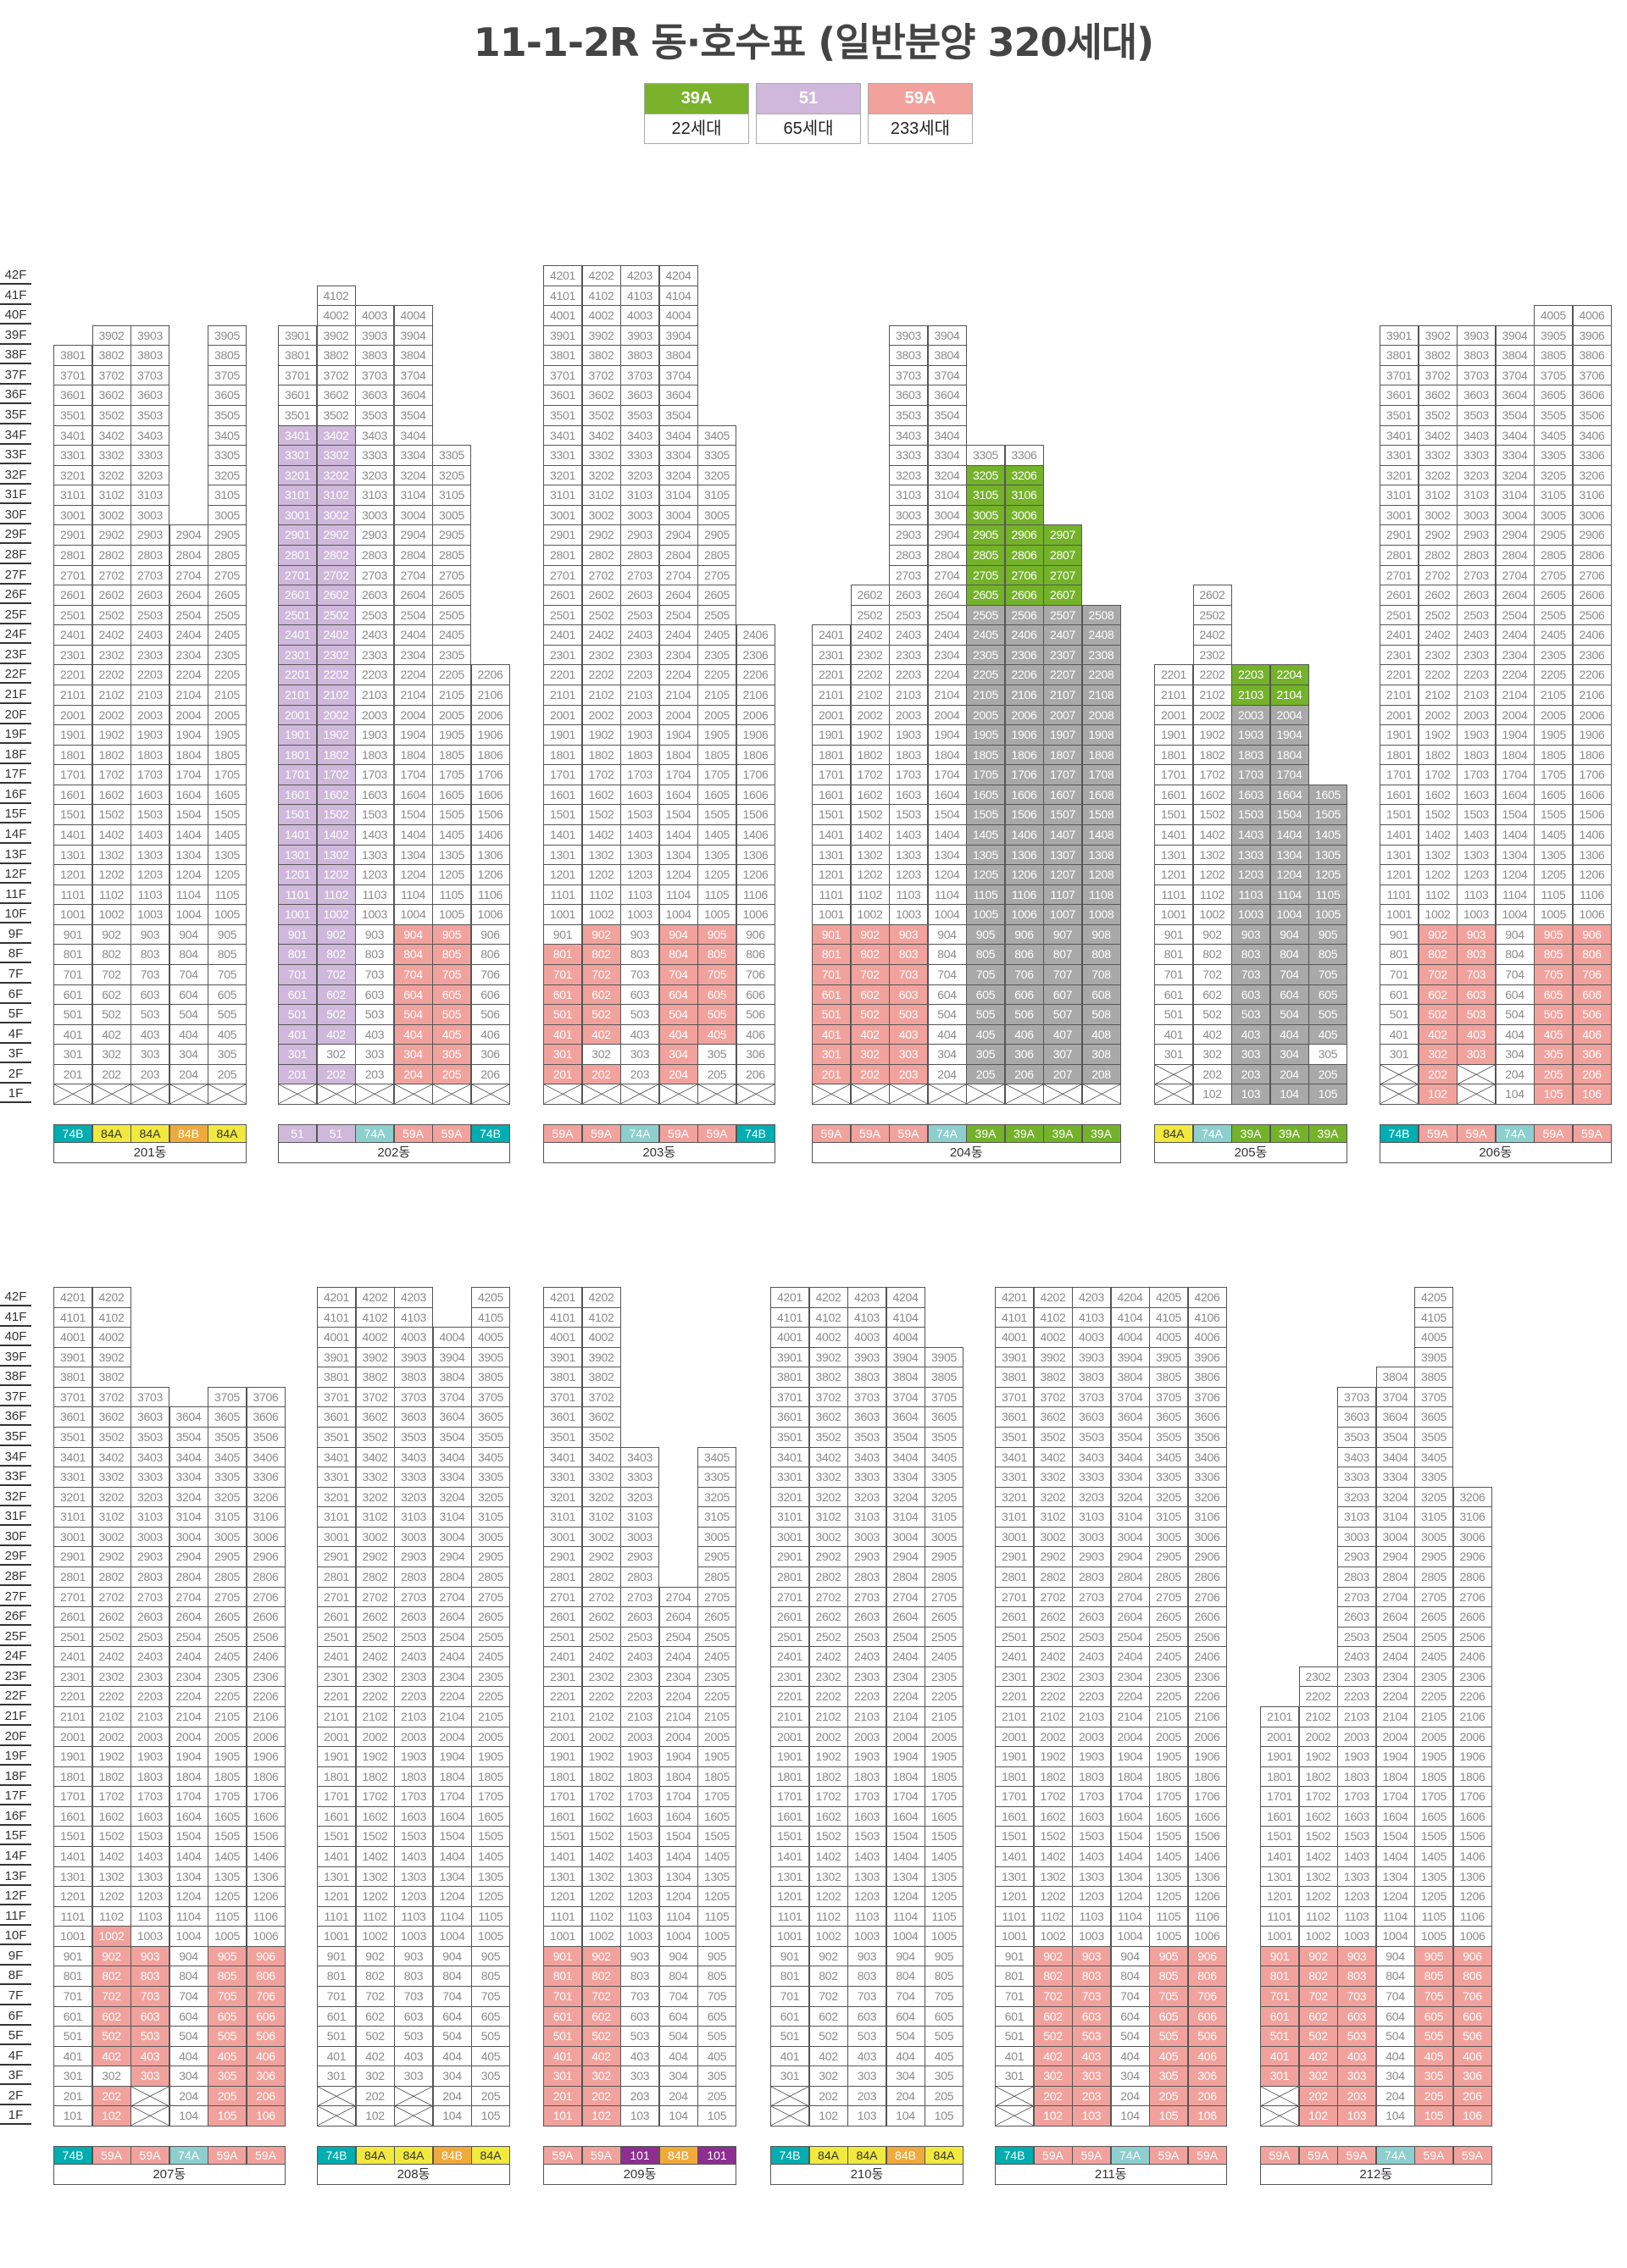  What do you see at coordinates (150, 2016) in the screenshot?
I see `unit-cell: 603` at bounding box center [150, 2016].